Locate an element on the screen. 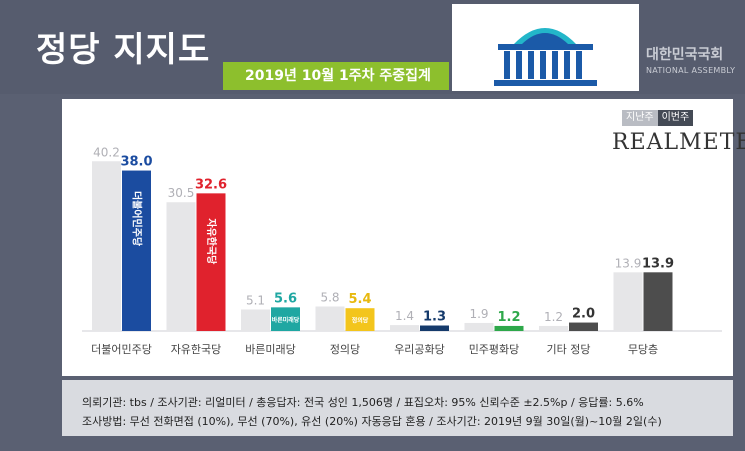 The image size is (745, 451). data-label-current-week: 32.6 is located at coordinates (211, 184).